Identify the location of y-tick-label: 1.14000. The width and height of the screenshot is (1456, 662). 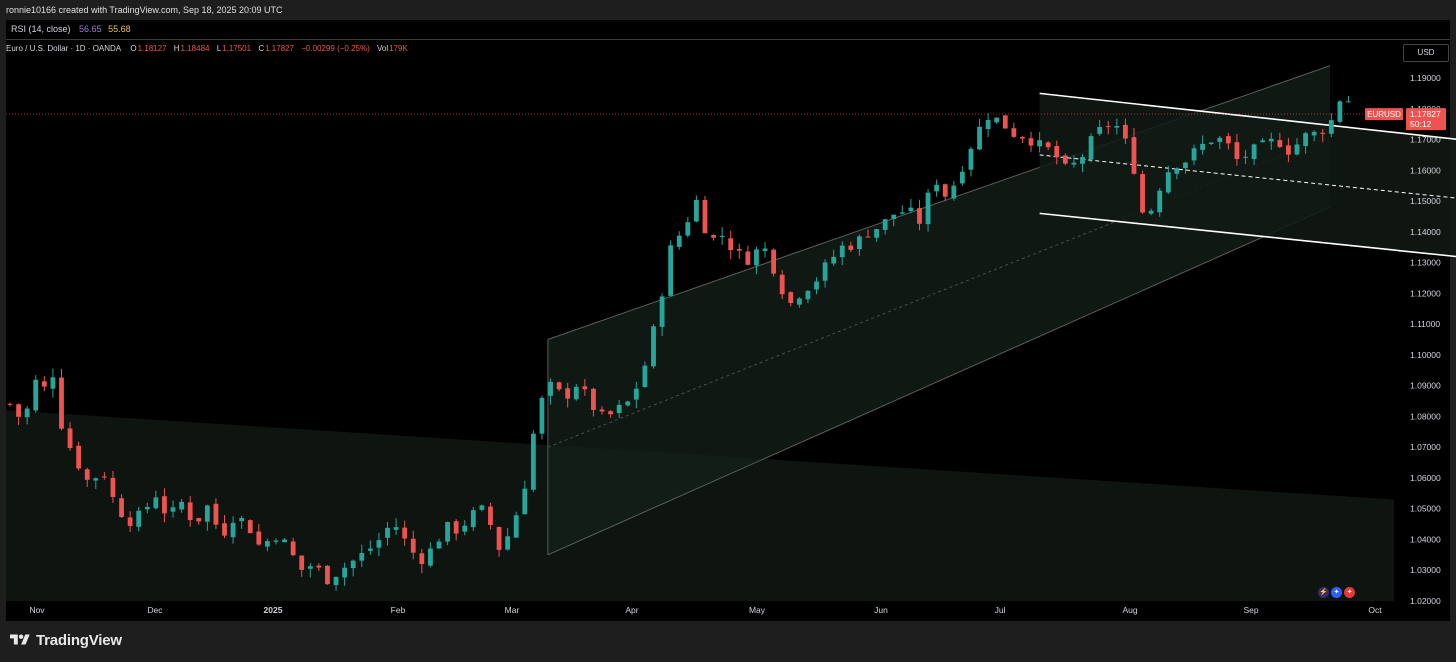
(1425, 232).